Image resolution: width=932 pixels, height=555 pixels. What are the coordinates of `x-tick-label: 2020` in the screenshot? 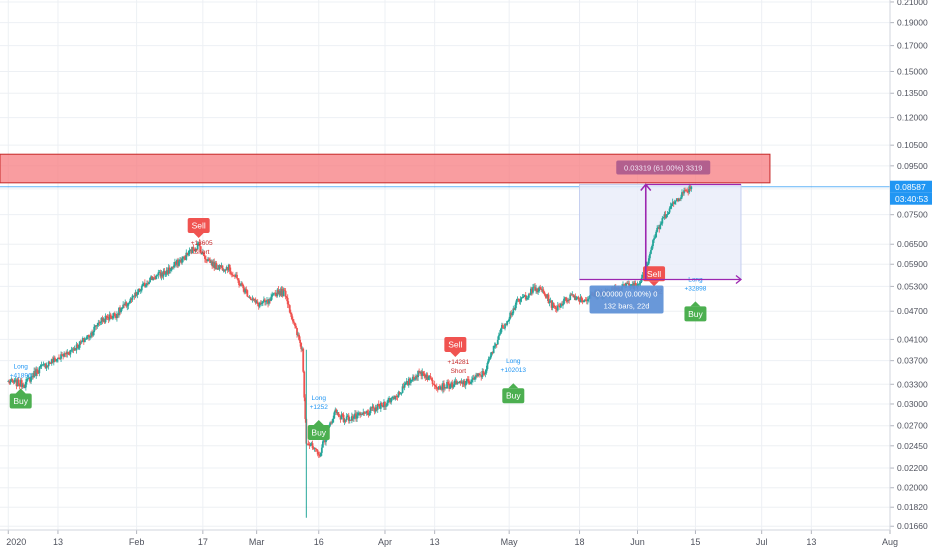 It's located at (16, 542).